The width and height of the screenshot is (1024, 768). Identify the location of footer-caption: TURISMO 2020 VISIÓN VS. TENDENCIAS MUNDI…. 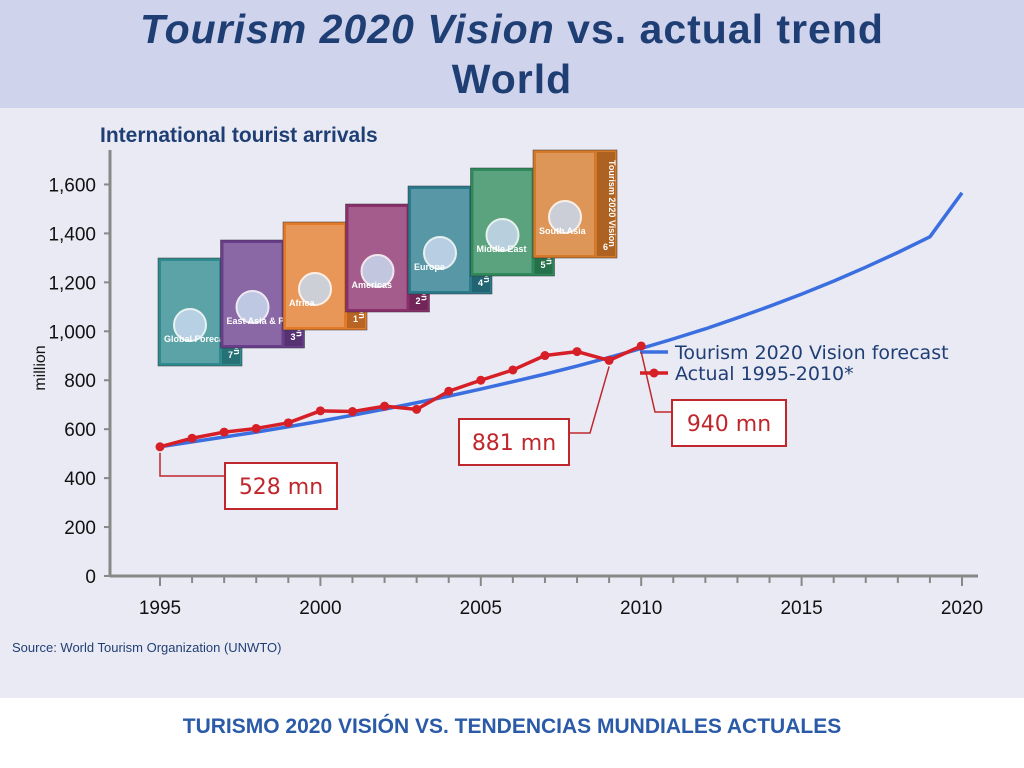
(512, 726).